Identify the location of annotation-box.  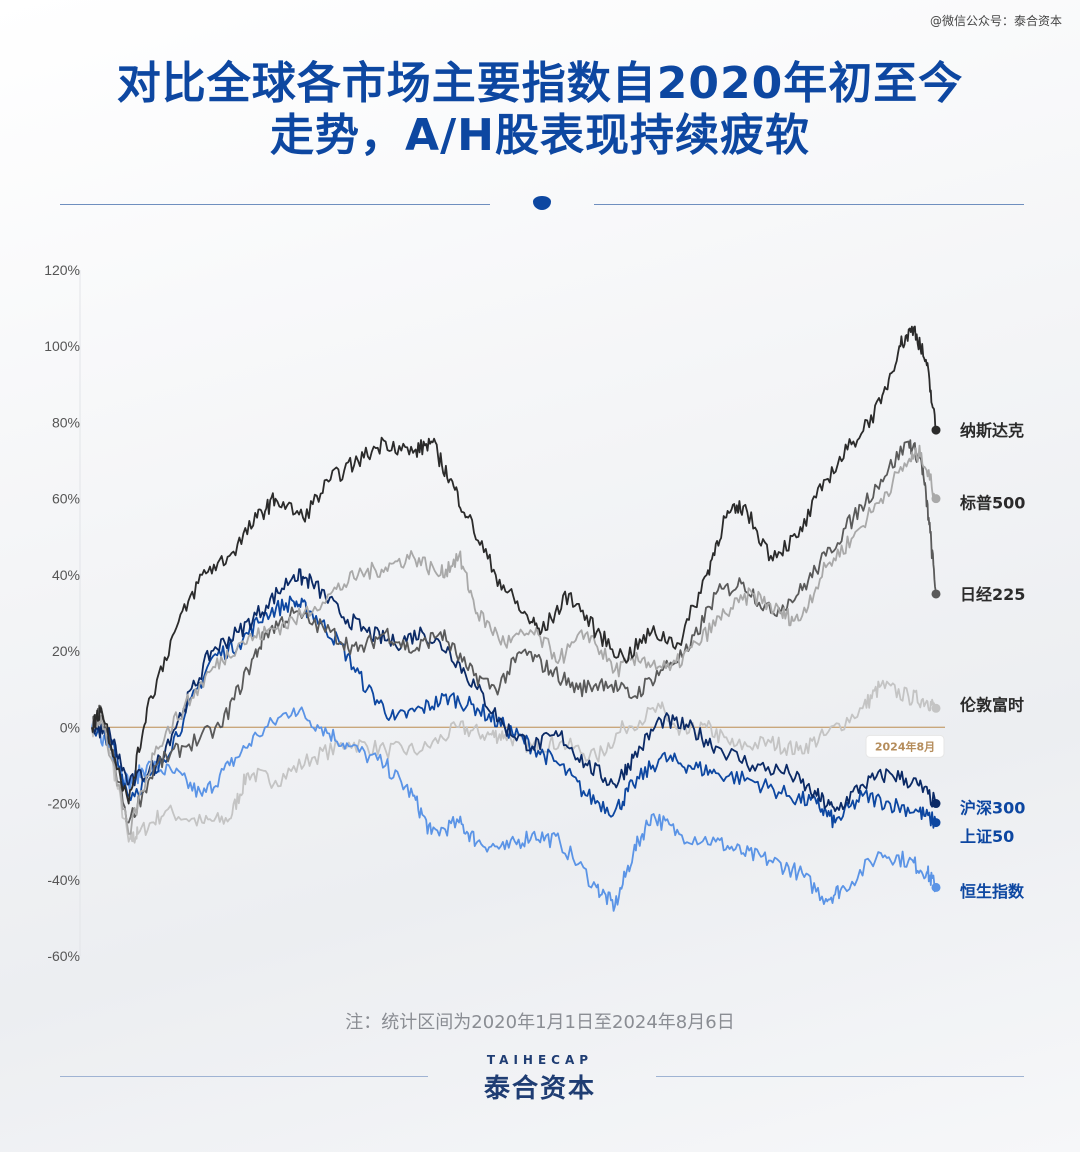
(905, 746).